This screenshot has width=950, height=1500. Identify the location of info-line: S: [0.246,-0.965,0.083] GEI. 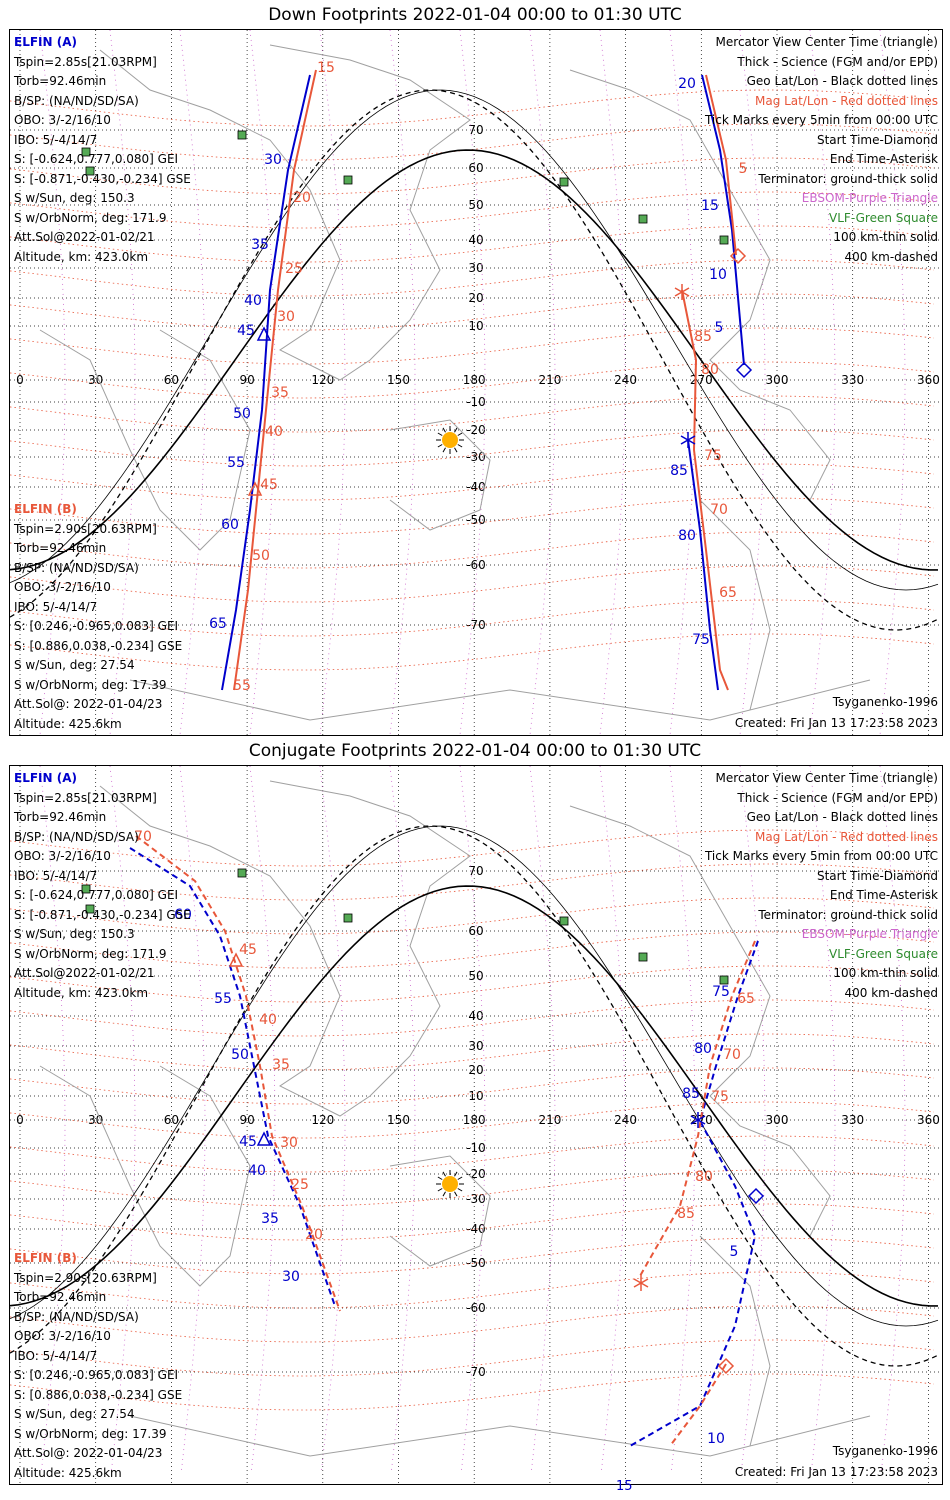
(96, 1375).